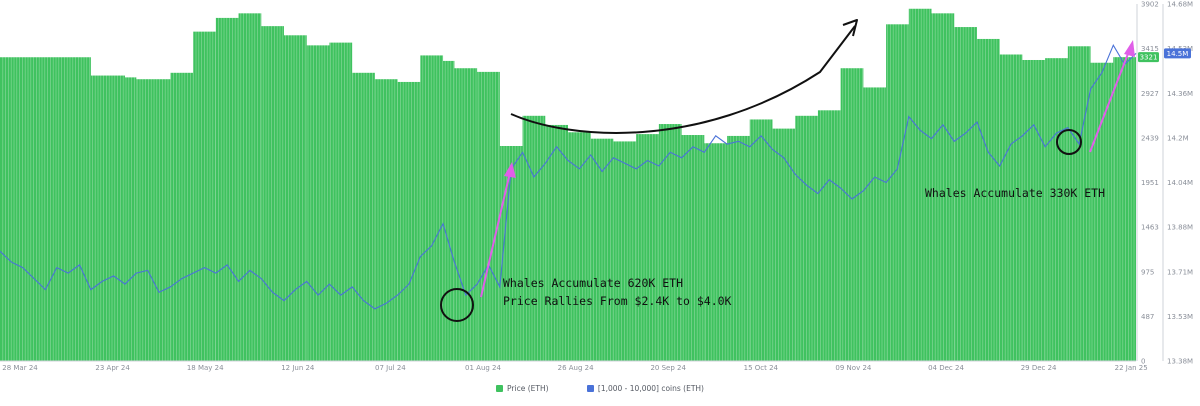  I want to click on y-left-tick-label-4: 1951, so click(1150, 183).